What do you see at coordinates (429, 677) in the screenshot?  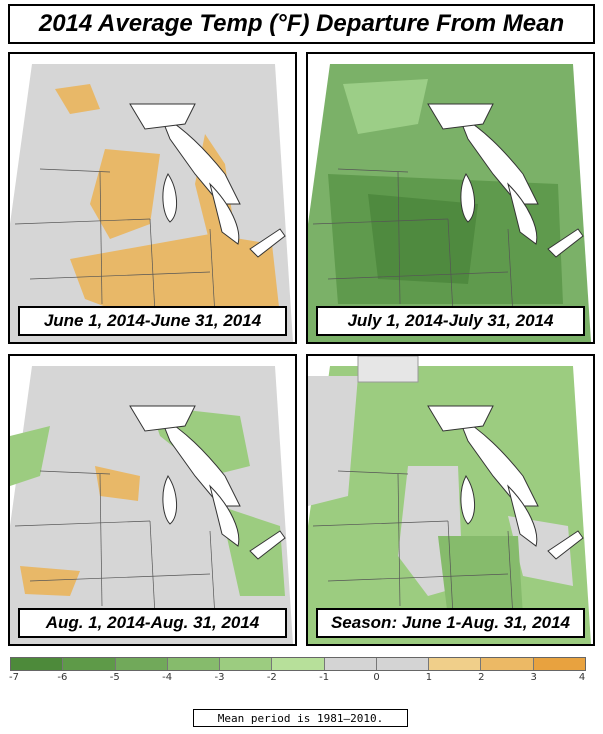 I see `legend-tick-label: 1` at bounding box center [429, 677].